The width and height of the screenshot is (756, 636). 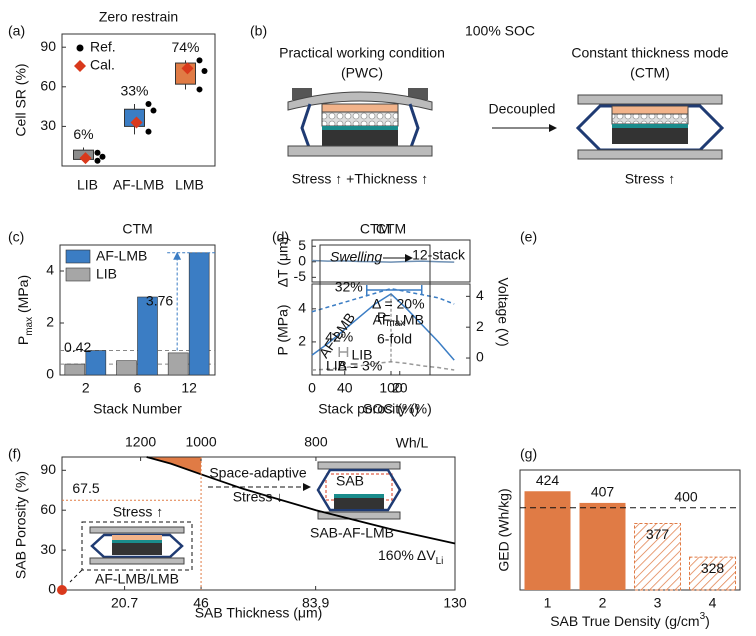 What do you see at coordinates (703, 616) in the screenshot?
I see `label-part: 3` at bounding box center [703, 616].